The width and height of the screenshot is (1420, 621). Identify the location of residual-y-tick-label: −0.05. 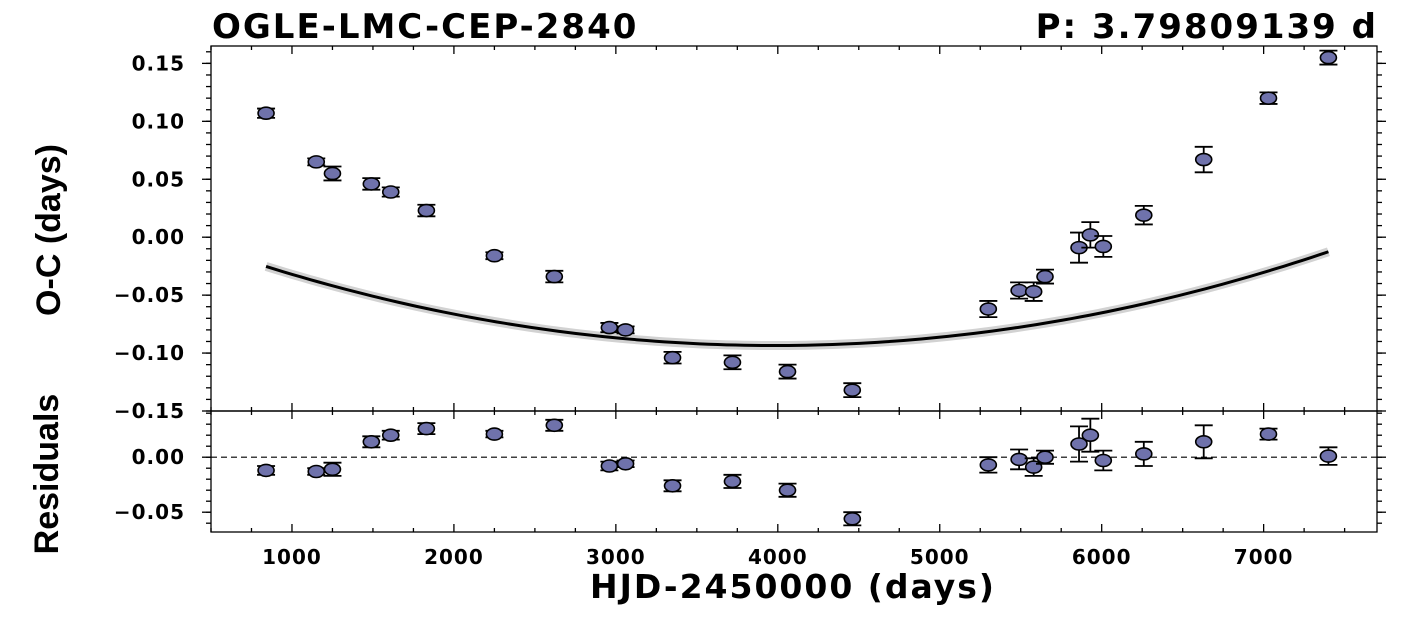
(149, 512).